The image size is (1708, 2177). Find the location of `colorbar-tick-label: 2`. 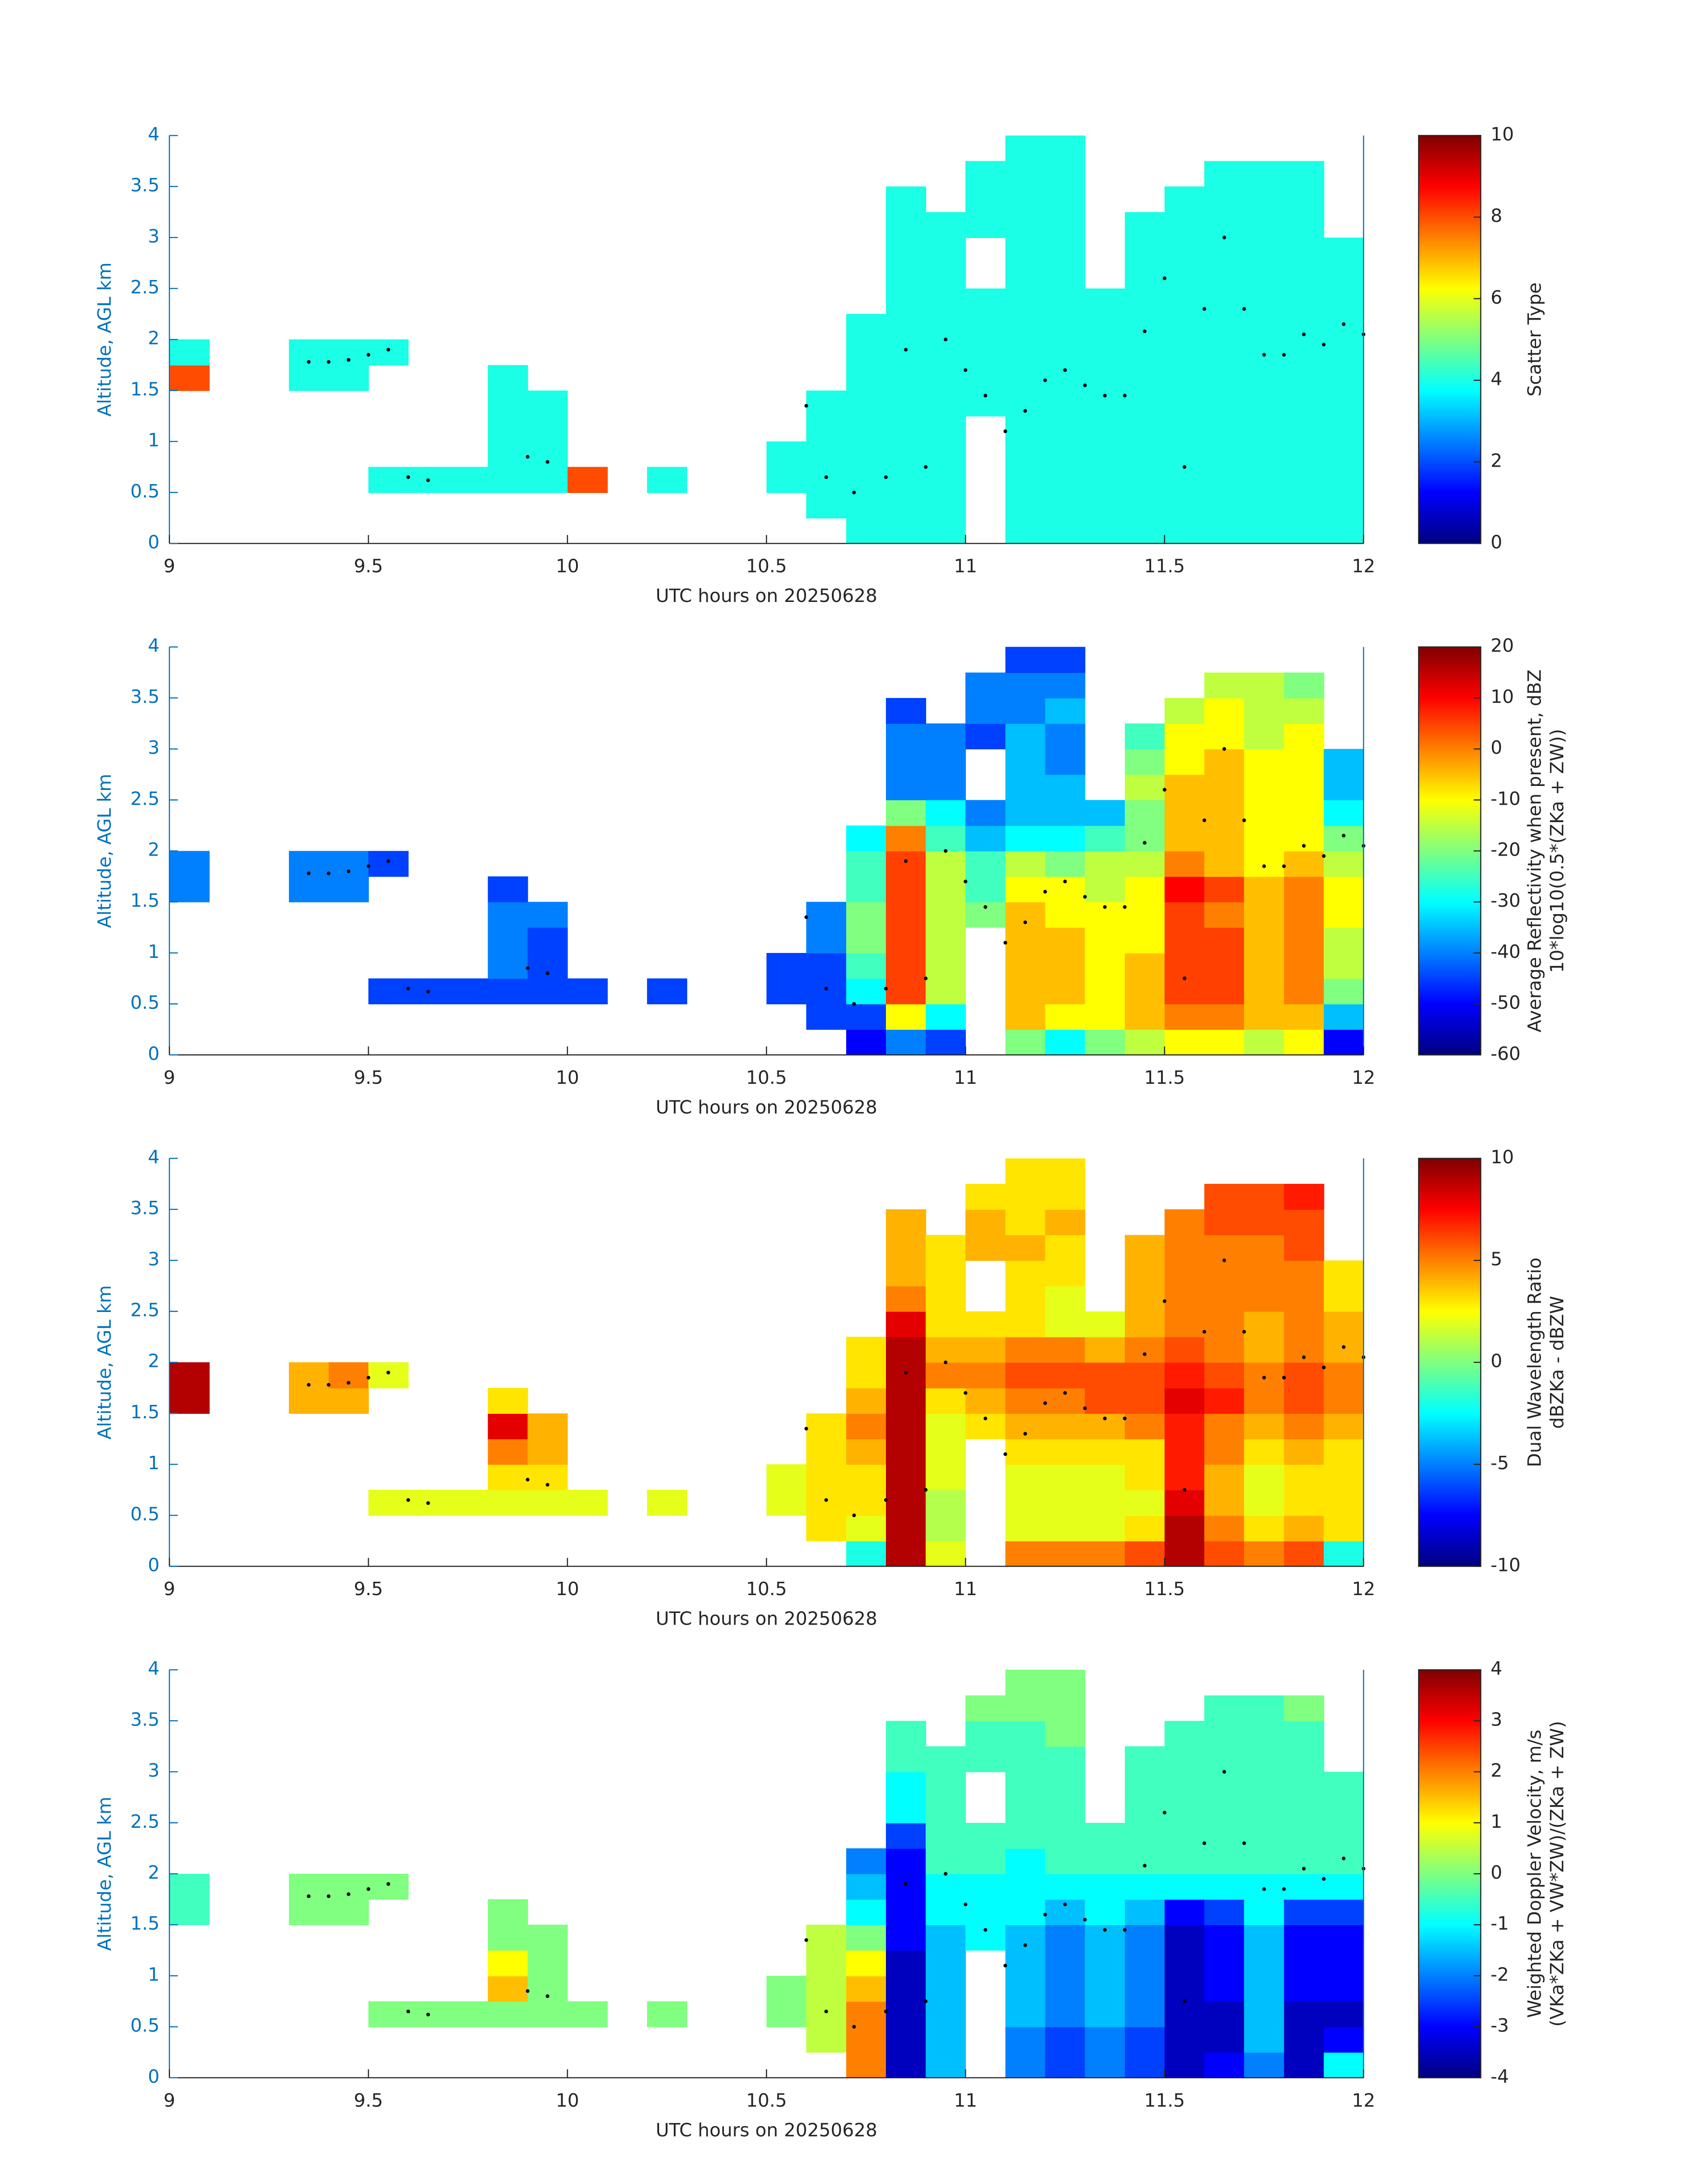

colorbar-tick-label: 2 is located at coordinates (1496, 460).